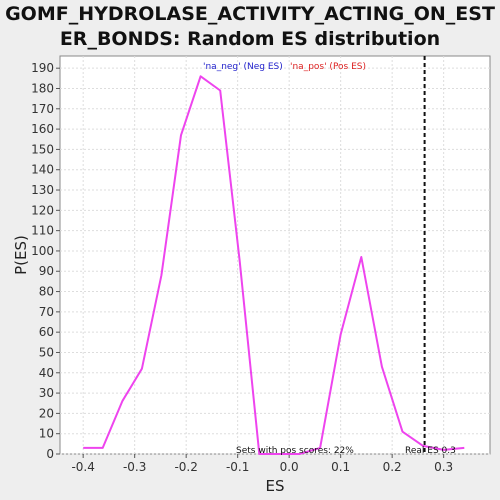  I want to click on chart-title-line-2: ER_BONDS: Random ES distribution, so click(250, 39).